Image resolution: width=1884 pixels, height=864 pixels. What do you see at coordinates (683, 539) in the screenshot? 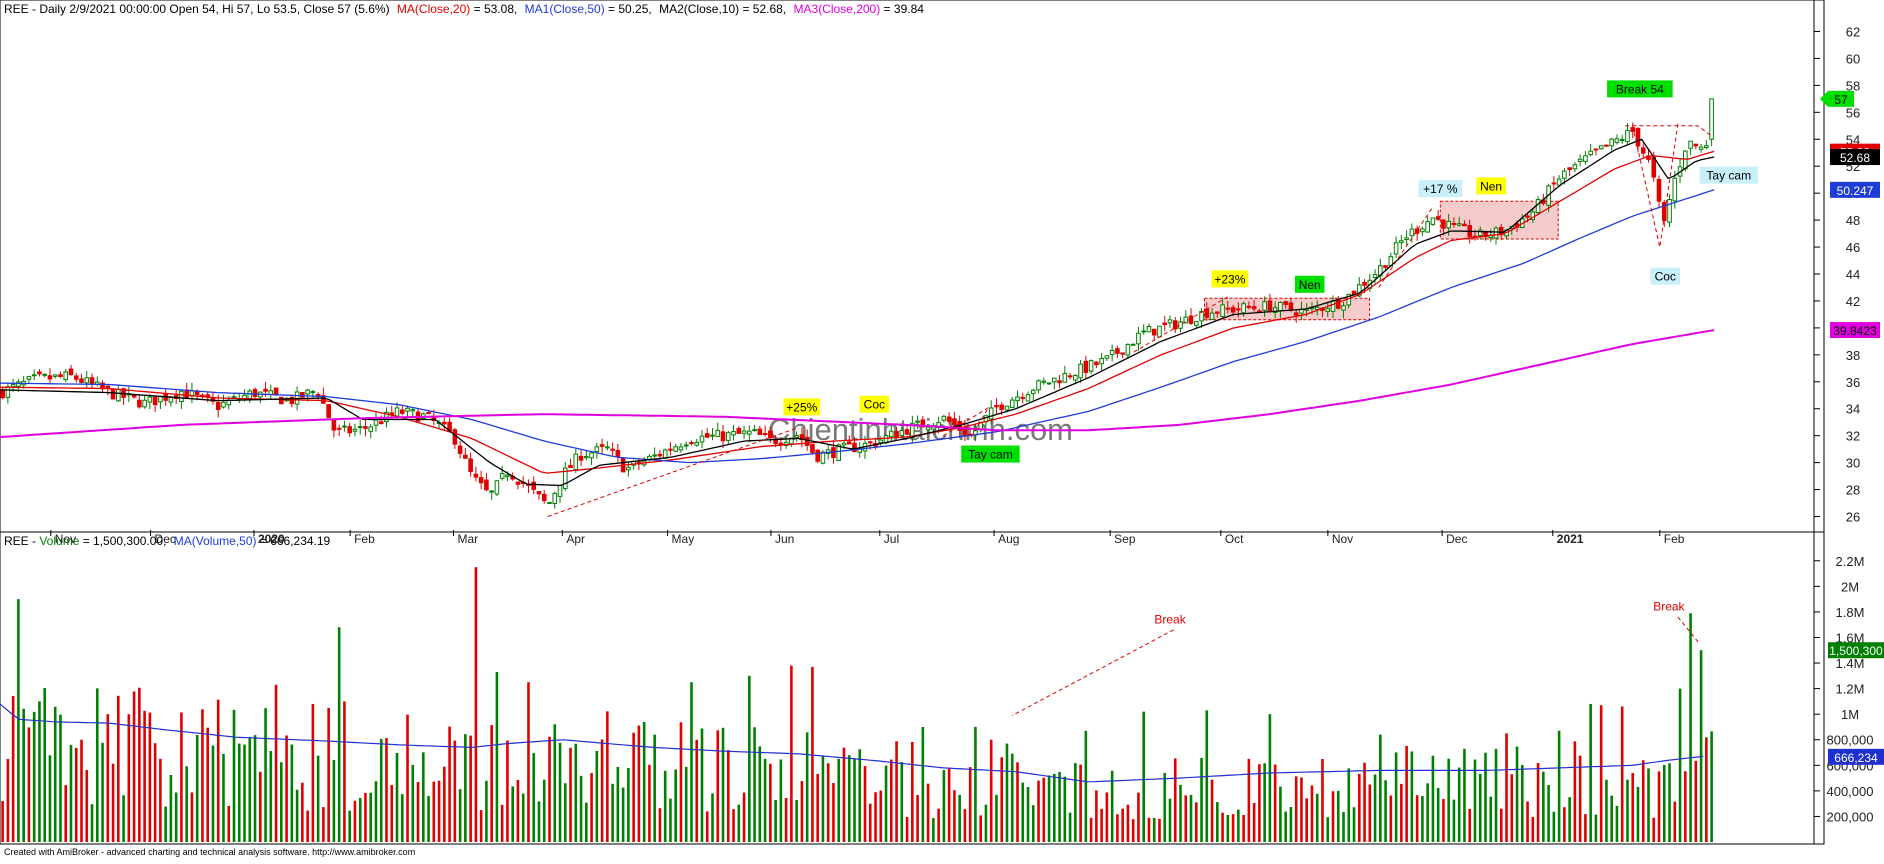
I see `month-tick-label: May` at bounding box center [683, 539].